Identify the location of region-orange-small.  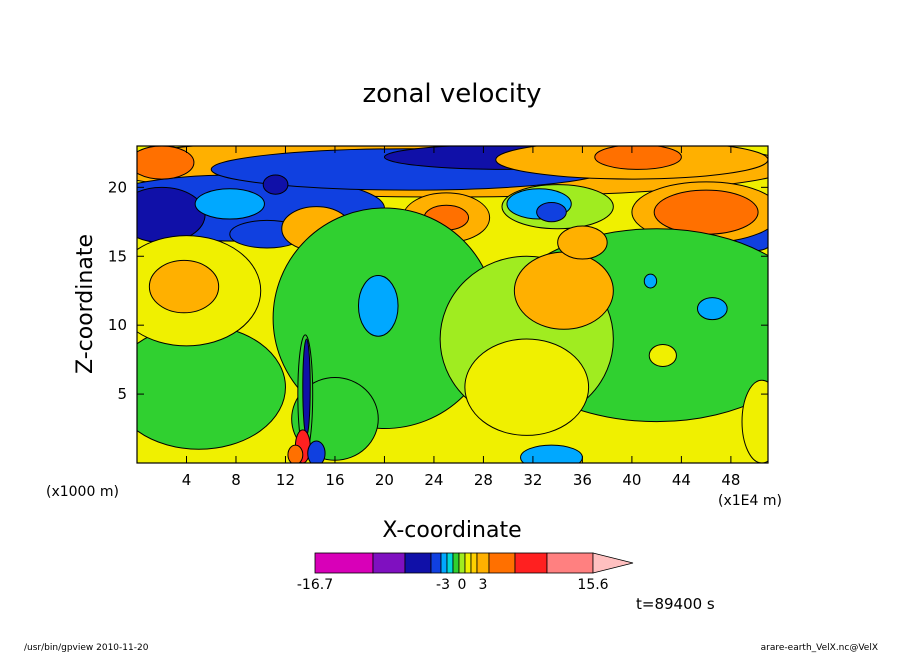
(582, 242).